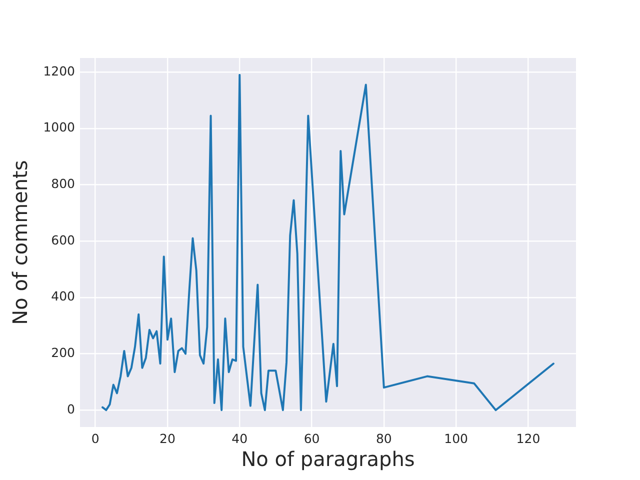 The width and height of the screenshot is (640, 480). What do you see at coordinates (456, 438) in the screenshot?
I see `x-tick-label: 100` at bounding box center [456, 438].